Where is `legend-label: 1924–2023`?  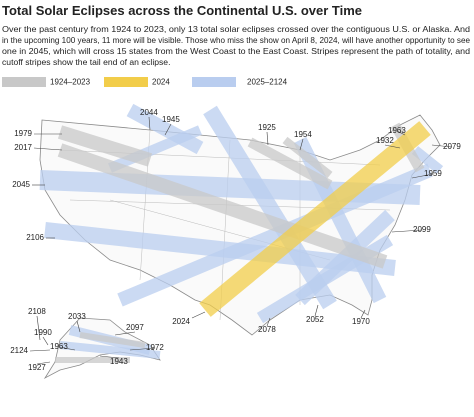 legend-label: 1924–2023 is located at coordinates (70, 82).